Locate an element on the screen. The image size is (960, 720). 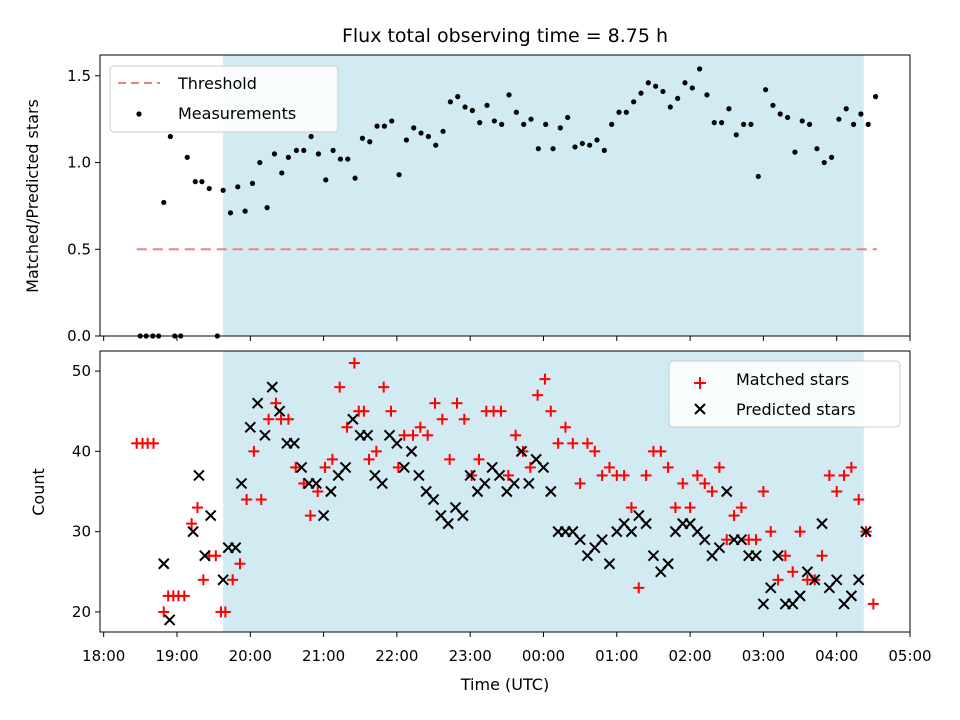
x-axis-label: Time (UTC) is located at coordinates (504, 684).